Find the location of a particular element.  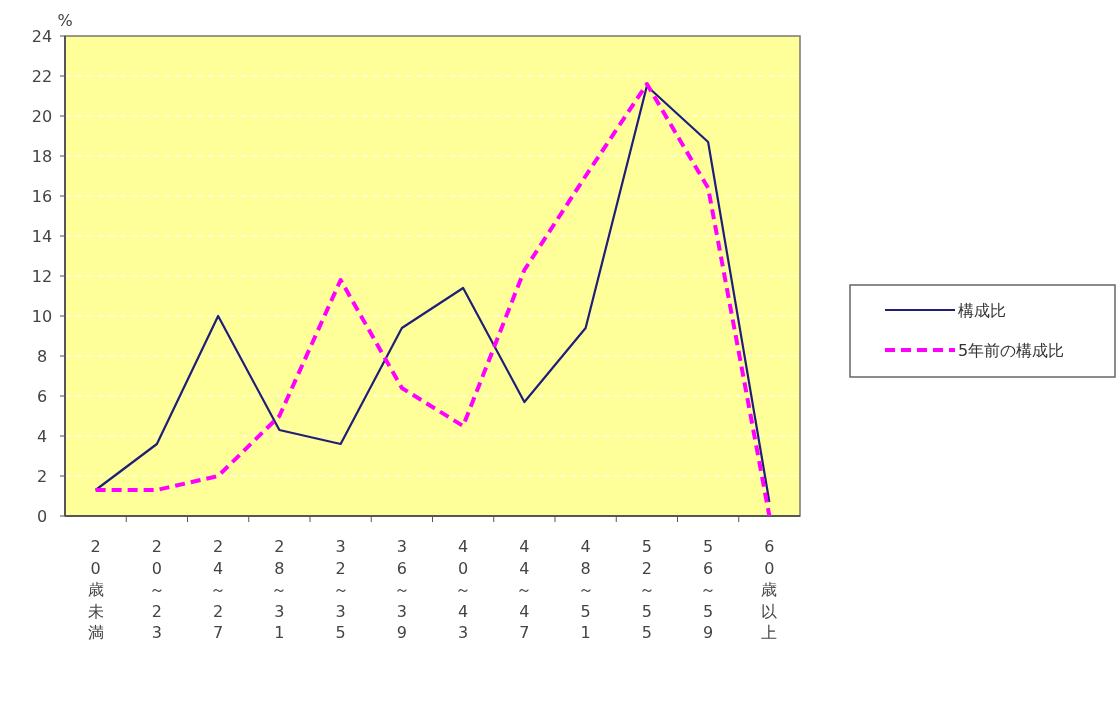

y-tick-label: 12 is located at coordinates (42, 276).